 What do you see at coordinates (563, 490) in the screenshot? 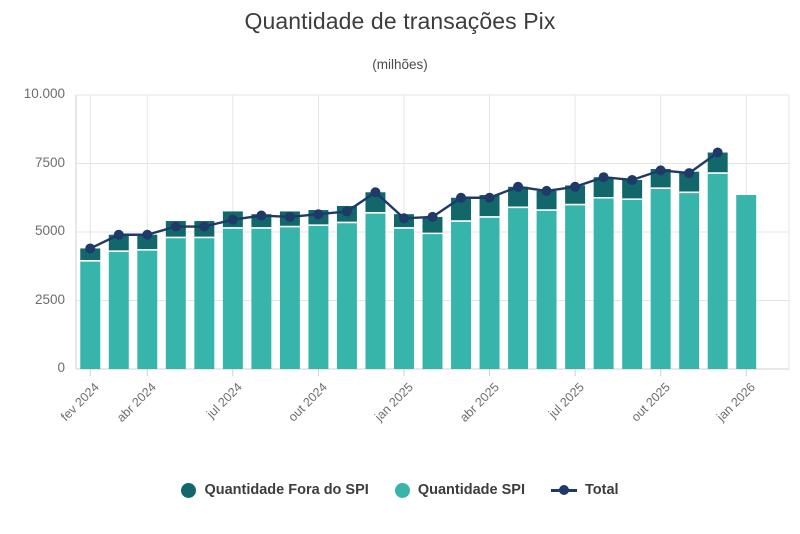
I see `legend-line-marker-icon` at bounding box center [563, 490].